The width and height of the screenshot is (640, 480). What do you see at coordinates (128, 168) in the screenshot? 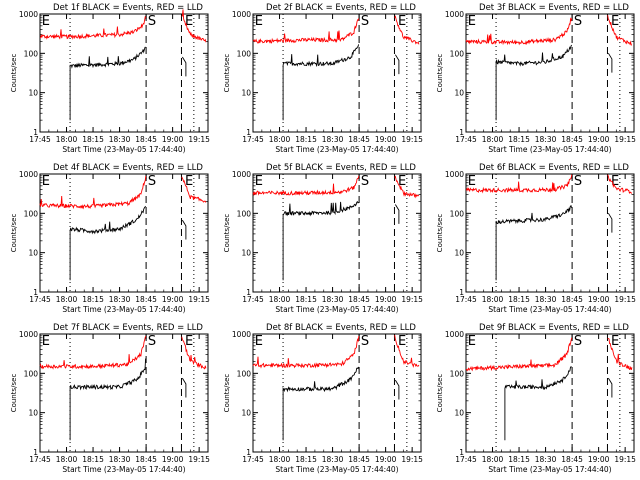
I see `panel-title: Det 4f BLACK = Events, RED = LLD` at bounding box center [128, 168].